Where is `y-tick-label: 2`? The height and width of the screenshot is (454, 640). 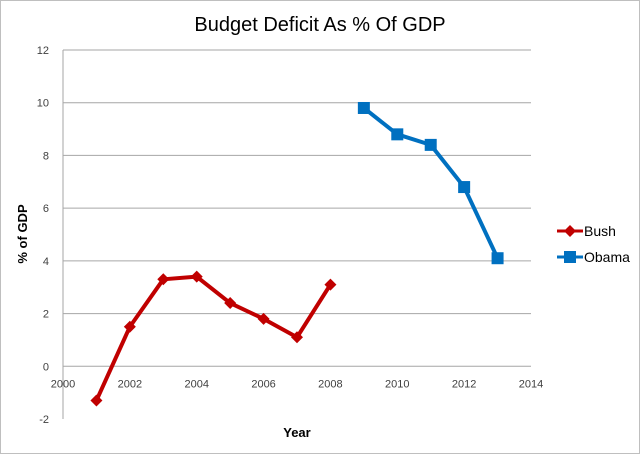 y-tick-label: 2 is located at coordinates (46, 315).